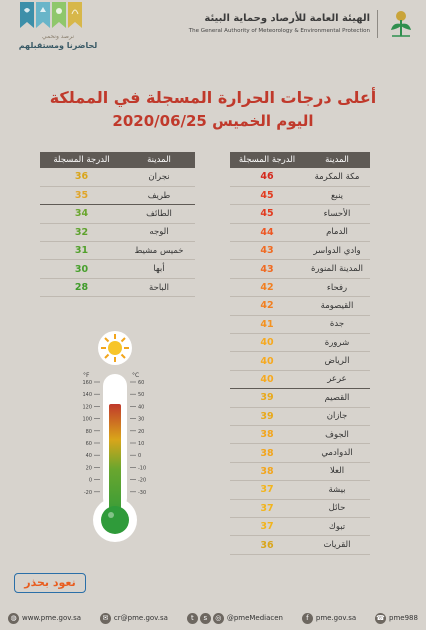 This screenshot has width=426, height=630. Describe the element at coordinates (58, 45) in the screenshot. I see `tagline-bottom: لحاضرنا ومستقبلهم` at that location.